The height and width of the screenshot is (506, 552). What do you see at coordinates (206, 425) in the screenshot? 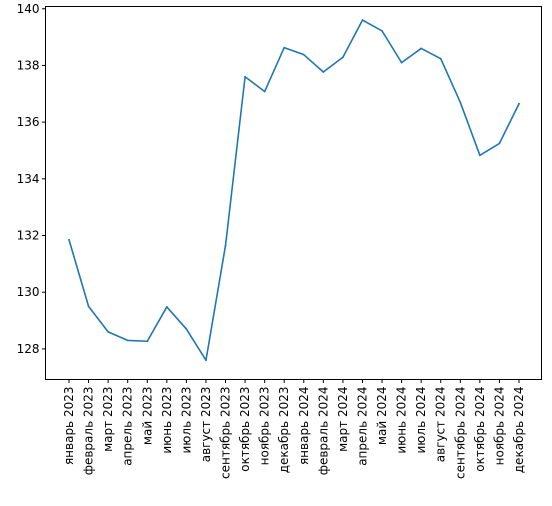
I see `x-tick-label: август 2023` at bounding box center [206, 425].